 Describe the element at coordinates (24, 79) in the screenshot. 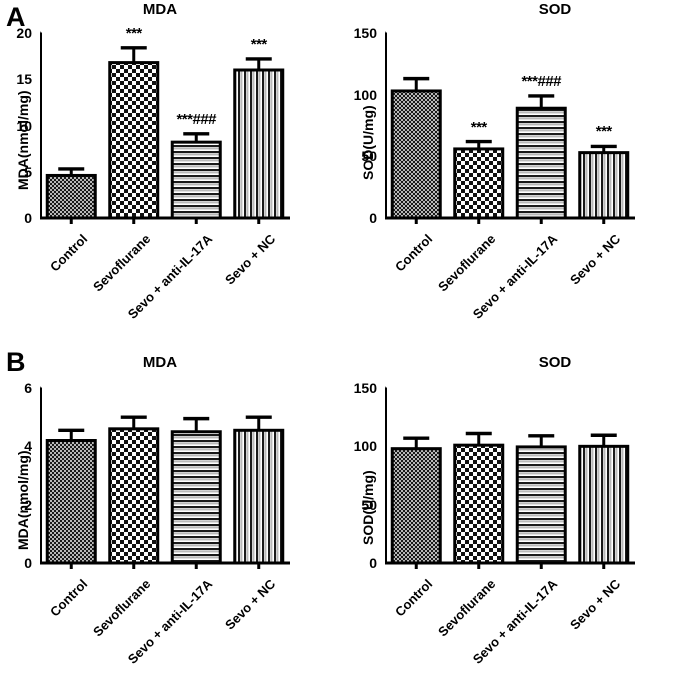

I see `y-tick-label: 15` at that location.